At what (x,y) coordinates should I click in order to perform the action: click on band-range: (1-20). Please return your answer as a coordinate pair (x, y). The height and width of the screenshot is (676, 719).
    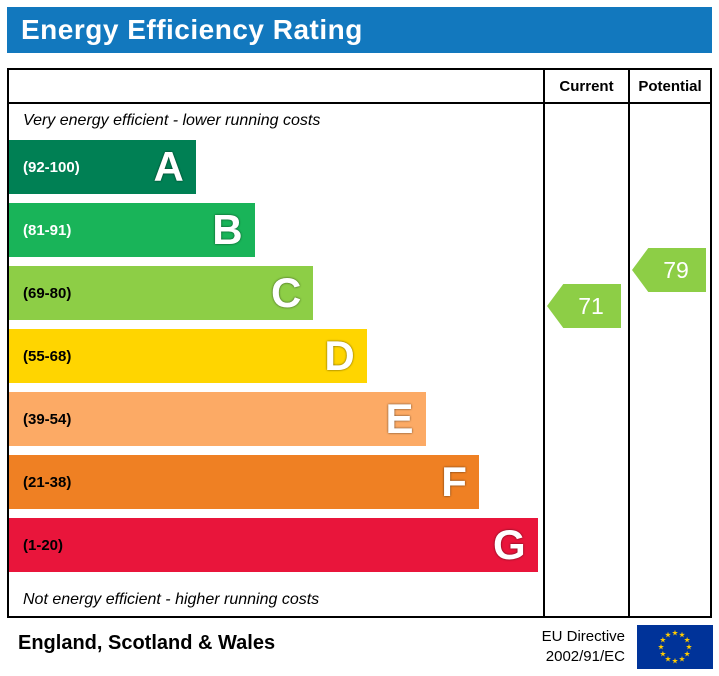
    Looking at the image, I should click on (43, 545).